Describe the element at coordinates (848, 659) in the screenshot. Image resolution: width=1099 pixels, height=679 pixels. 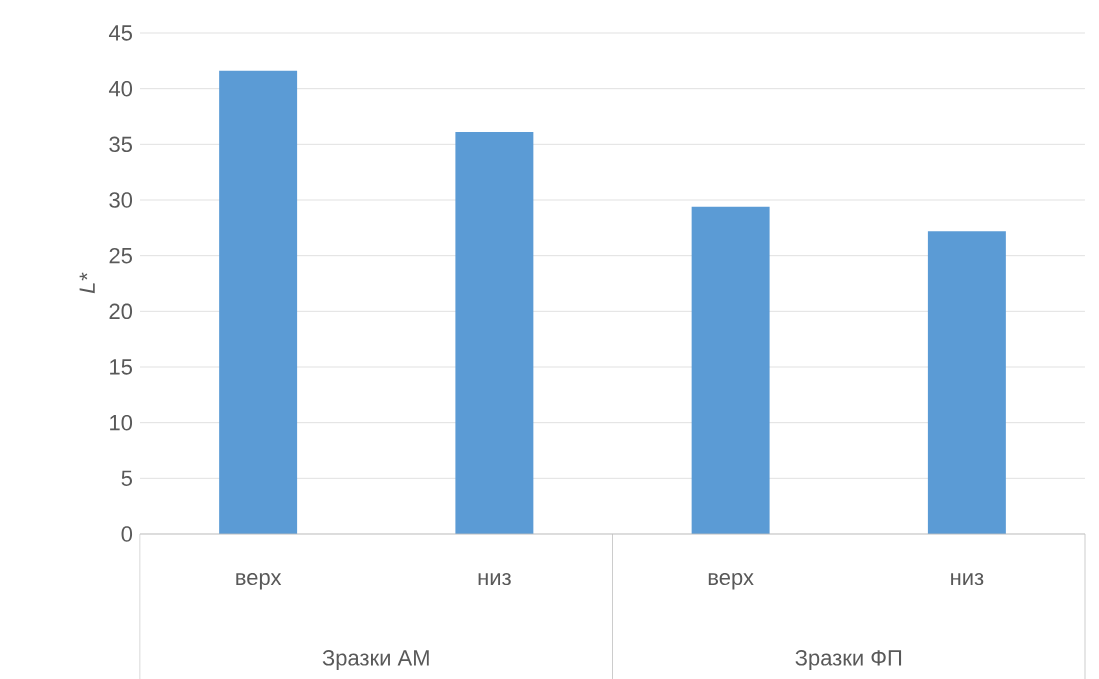
I see `text: Зразки ФП` at that location.